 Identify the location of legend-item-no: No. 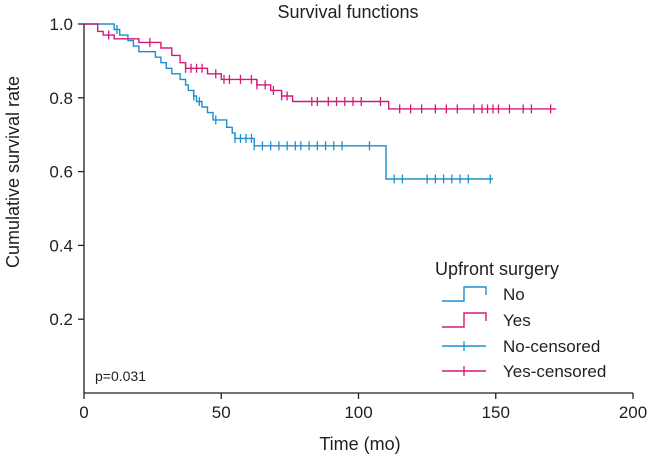
(483, 294).